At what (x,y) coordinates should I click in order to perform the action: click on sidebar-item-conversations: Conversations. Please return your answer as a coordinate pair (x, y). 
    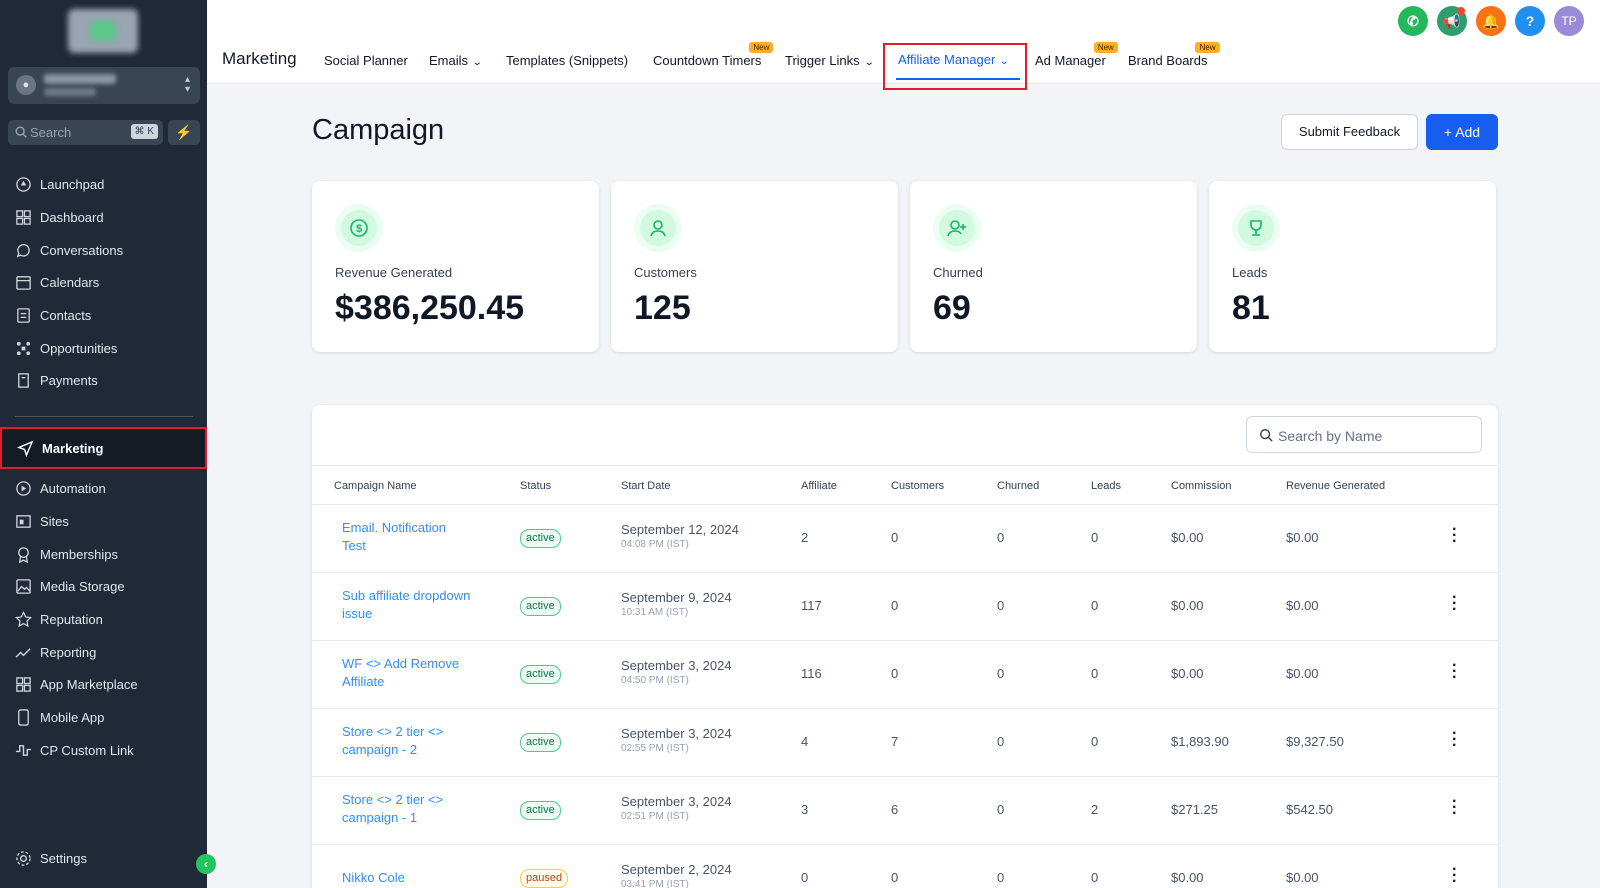
    Looking at the image, I should click on (103, 250).